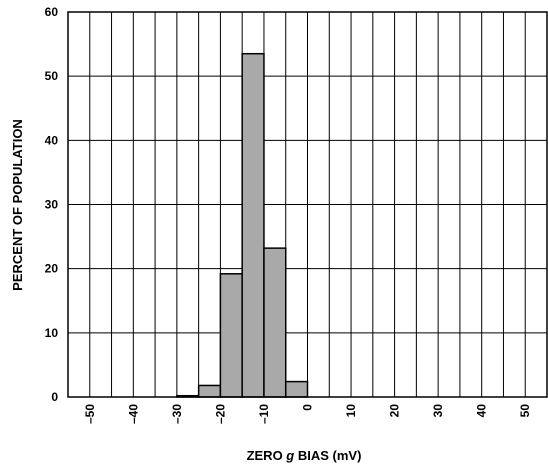  Describe the element at coordinates (52, 333) in the screenshot. I see `y-tick-label: 10` at that location.